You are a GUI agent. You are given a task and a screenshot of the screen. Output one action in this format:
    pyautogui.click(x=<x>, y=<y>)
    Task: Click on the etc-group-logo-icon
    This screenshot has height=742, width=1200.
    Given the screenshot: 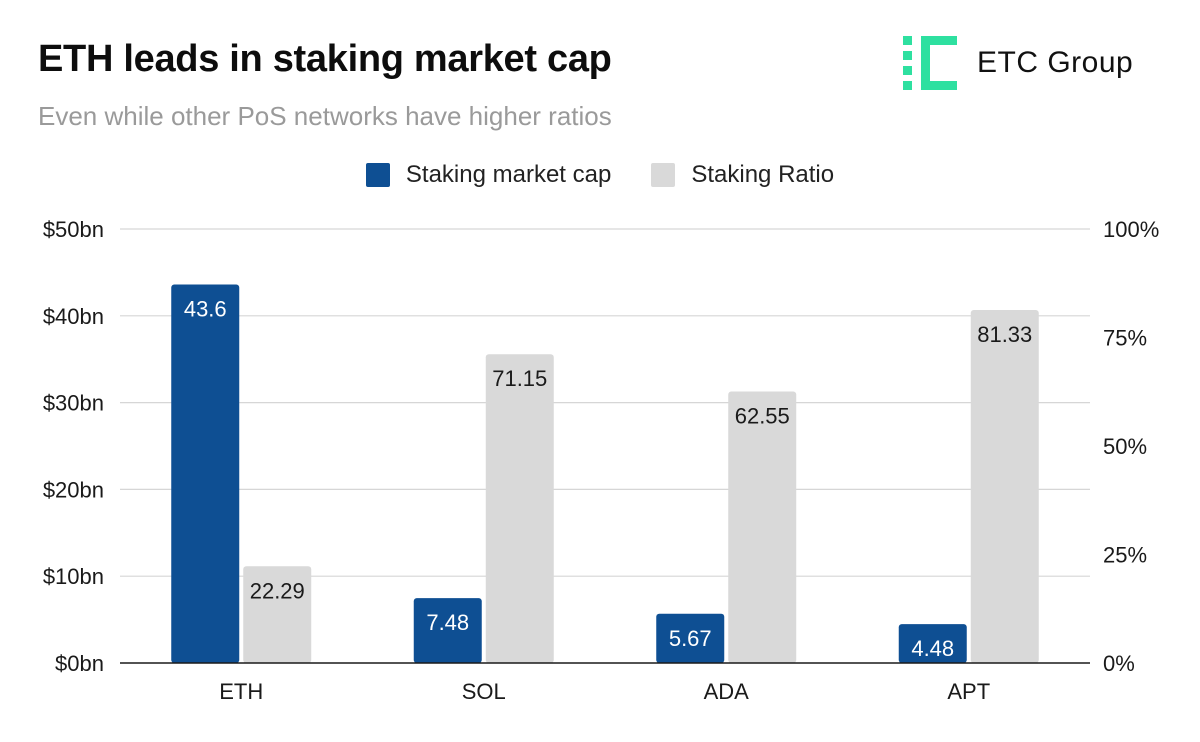 What is the action you would take?
    pyautogui.click(x=930, y=63)
    